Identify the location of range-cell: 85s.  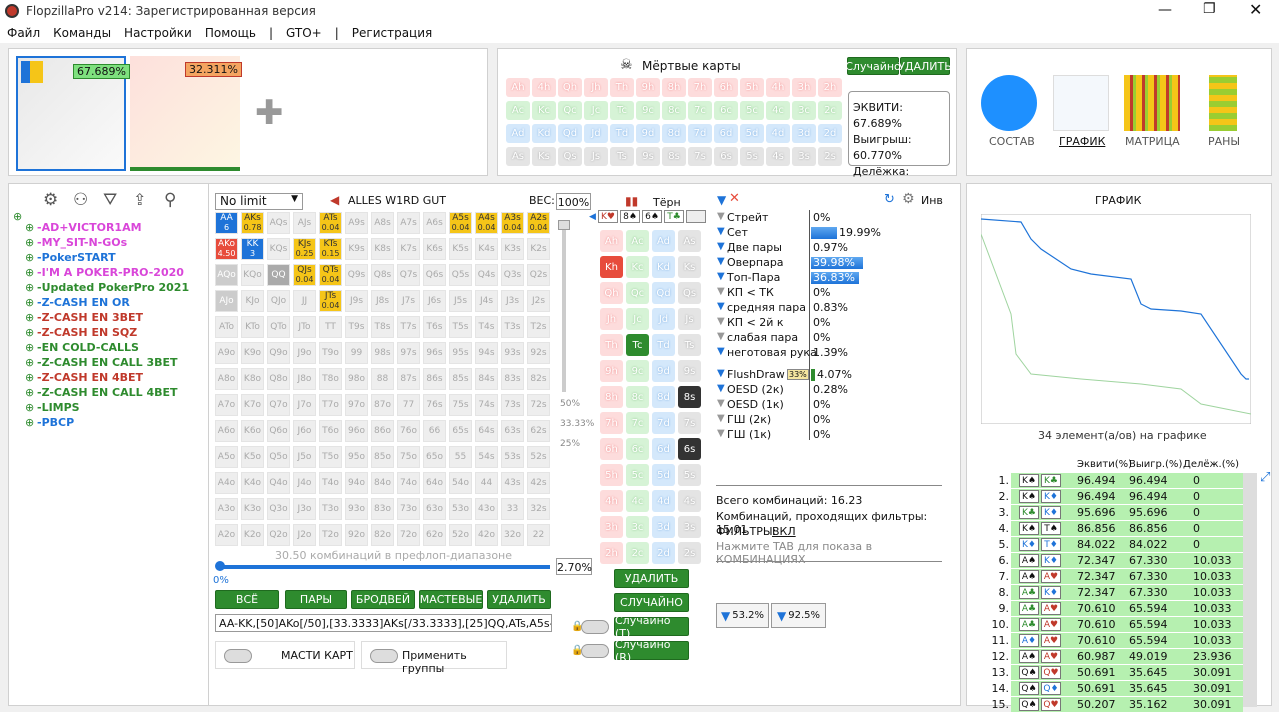
(460, 379).